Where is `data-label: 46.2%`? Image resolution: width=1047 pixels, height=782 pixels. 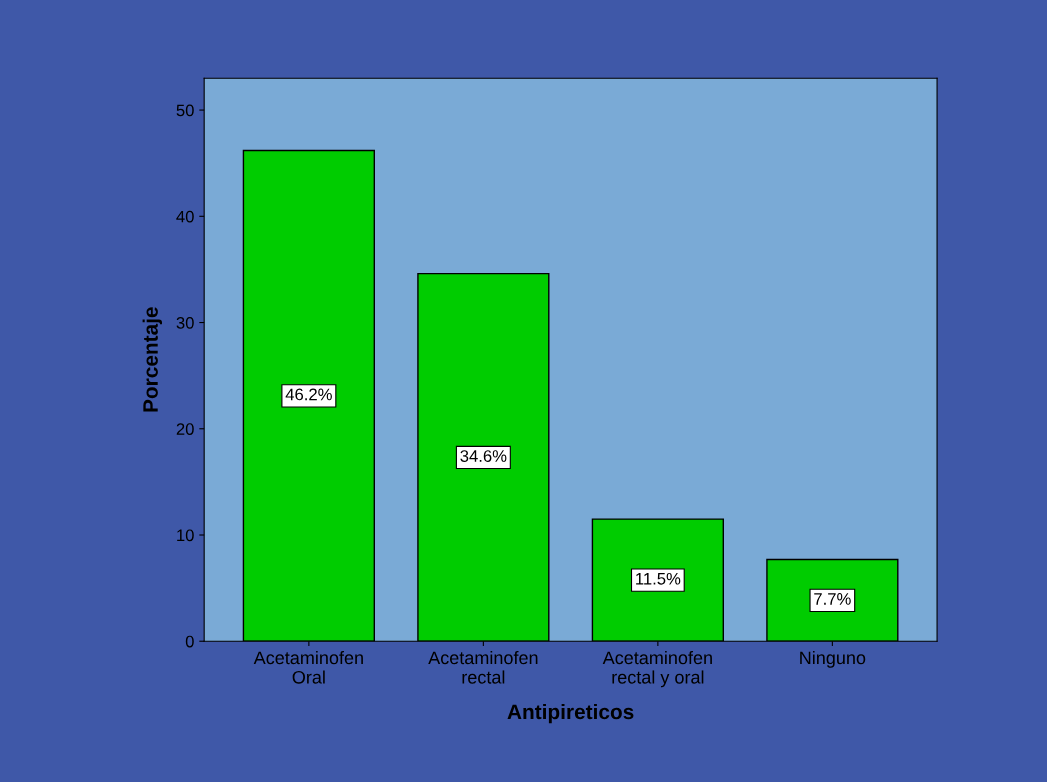
data-label: 46.2% is located at coordinates (308, 394).